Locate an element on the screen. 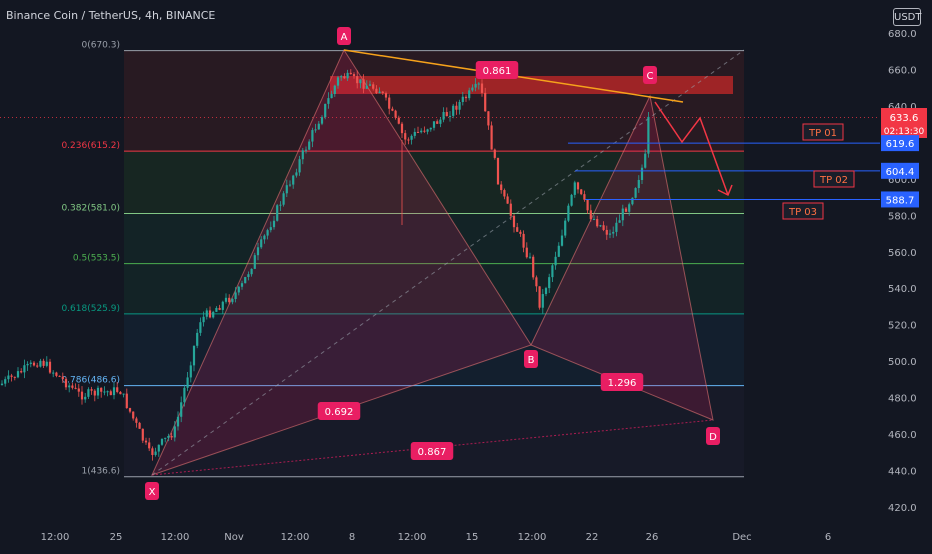 The image size is (932, 554). ratio-xb-label-text: 0.692 is located at coordinates (339, 412).